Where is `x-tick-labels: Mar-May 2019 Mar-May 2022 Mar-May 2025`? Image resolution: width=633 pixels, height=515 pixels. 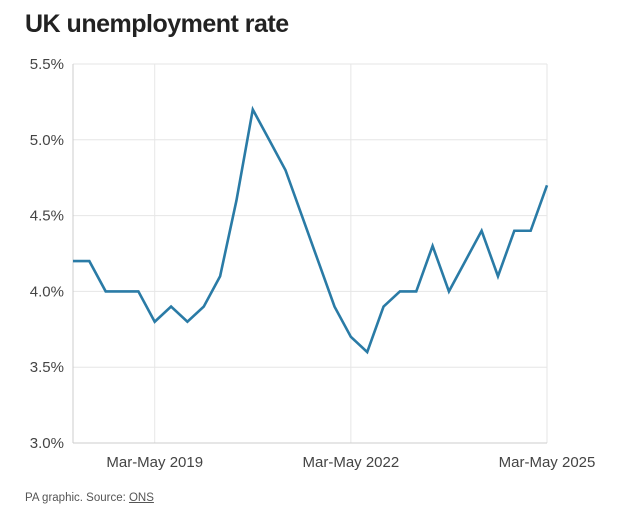 x-tick-labels: Mar-May 2019 Mar-May 2022 Mar-May 2025 is located at coordinates (350, 462).